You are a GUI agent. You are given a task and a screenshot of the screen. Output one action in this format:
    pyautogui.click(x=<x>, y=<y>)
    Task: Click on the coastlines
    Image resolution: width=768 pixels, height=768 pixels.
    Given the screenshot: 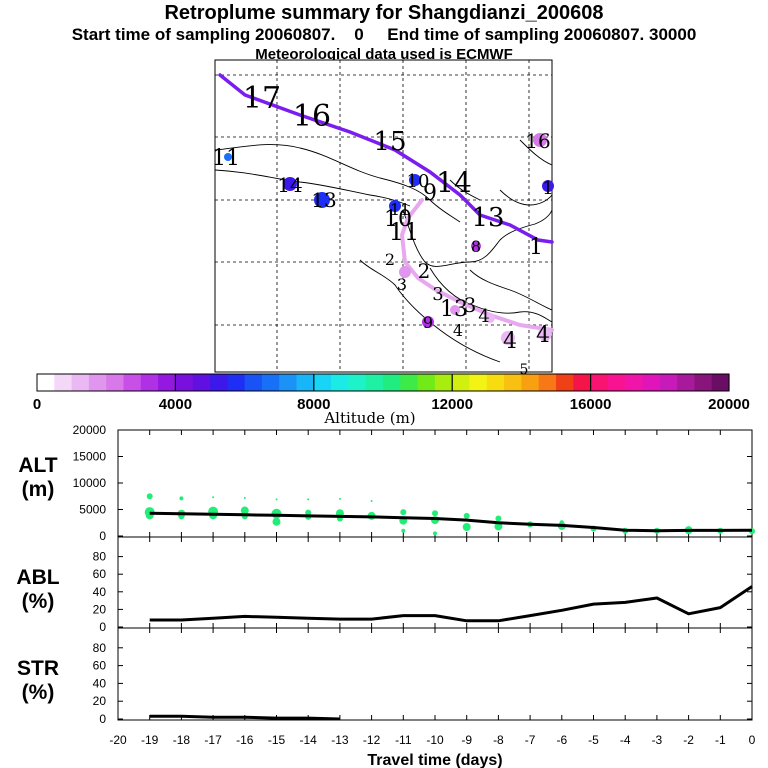 What is the action you would take?
    pyautogui.click(x=383, y=251)
    